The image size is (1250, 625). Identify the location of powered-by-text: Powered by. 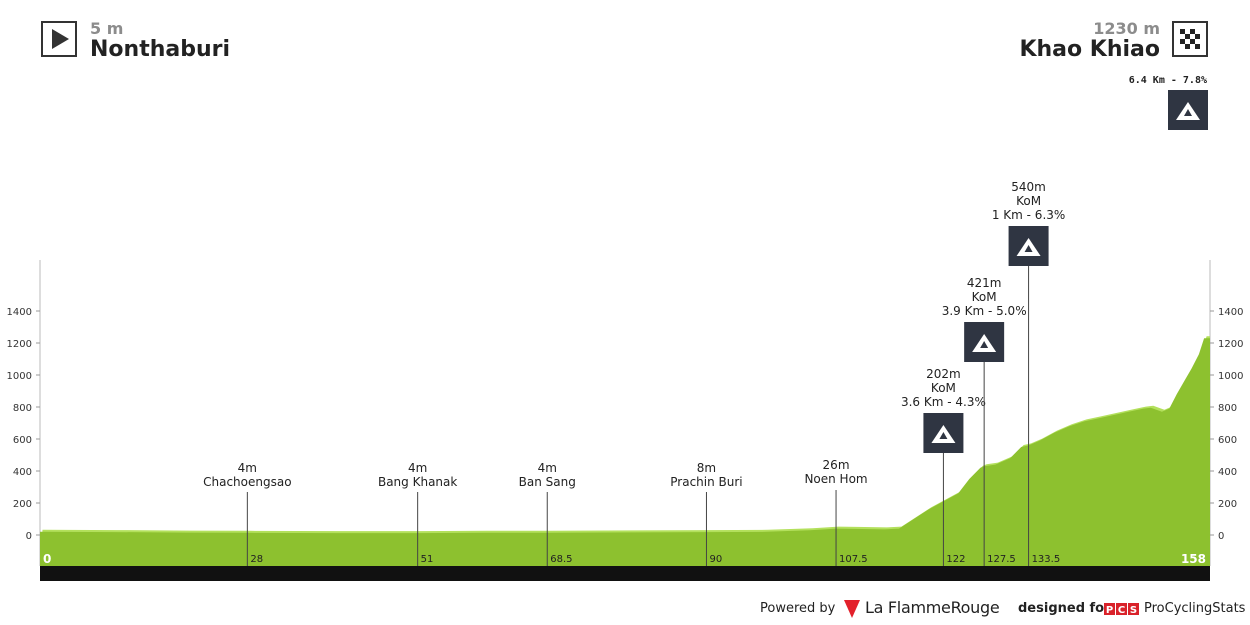
(798, 608).